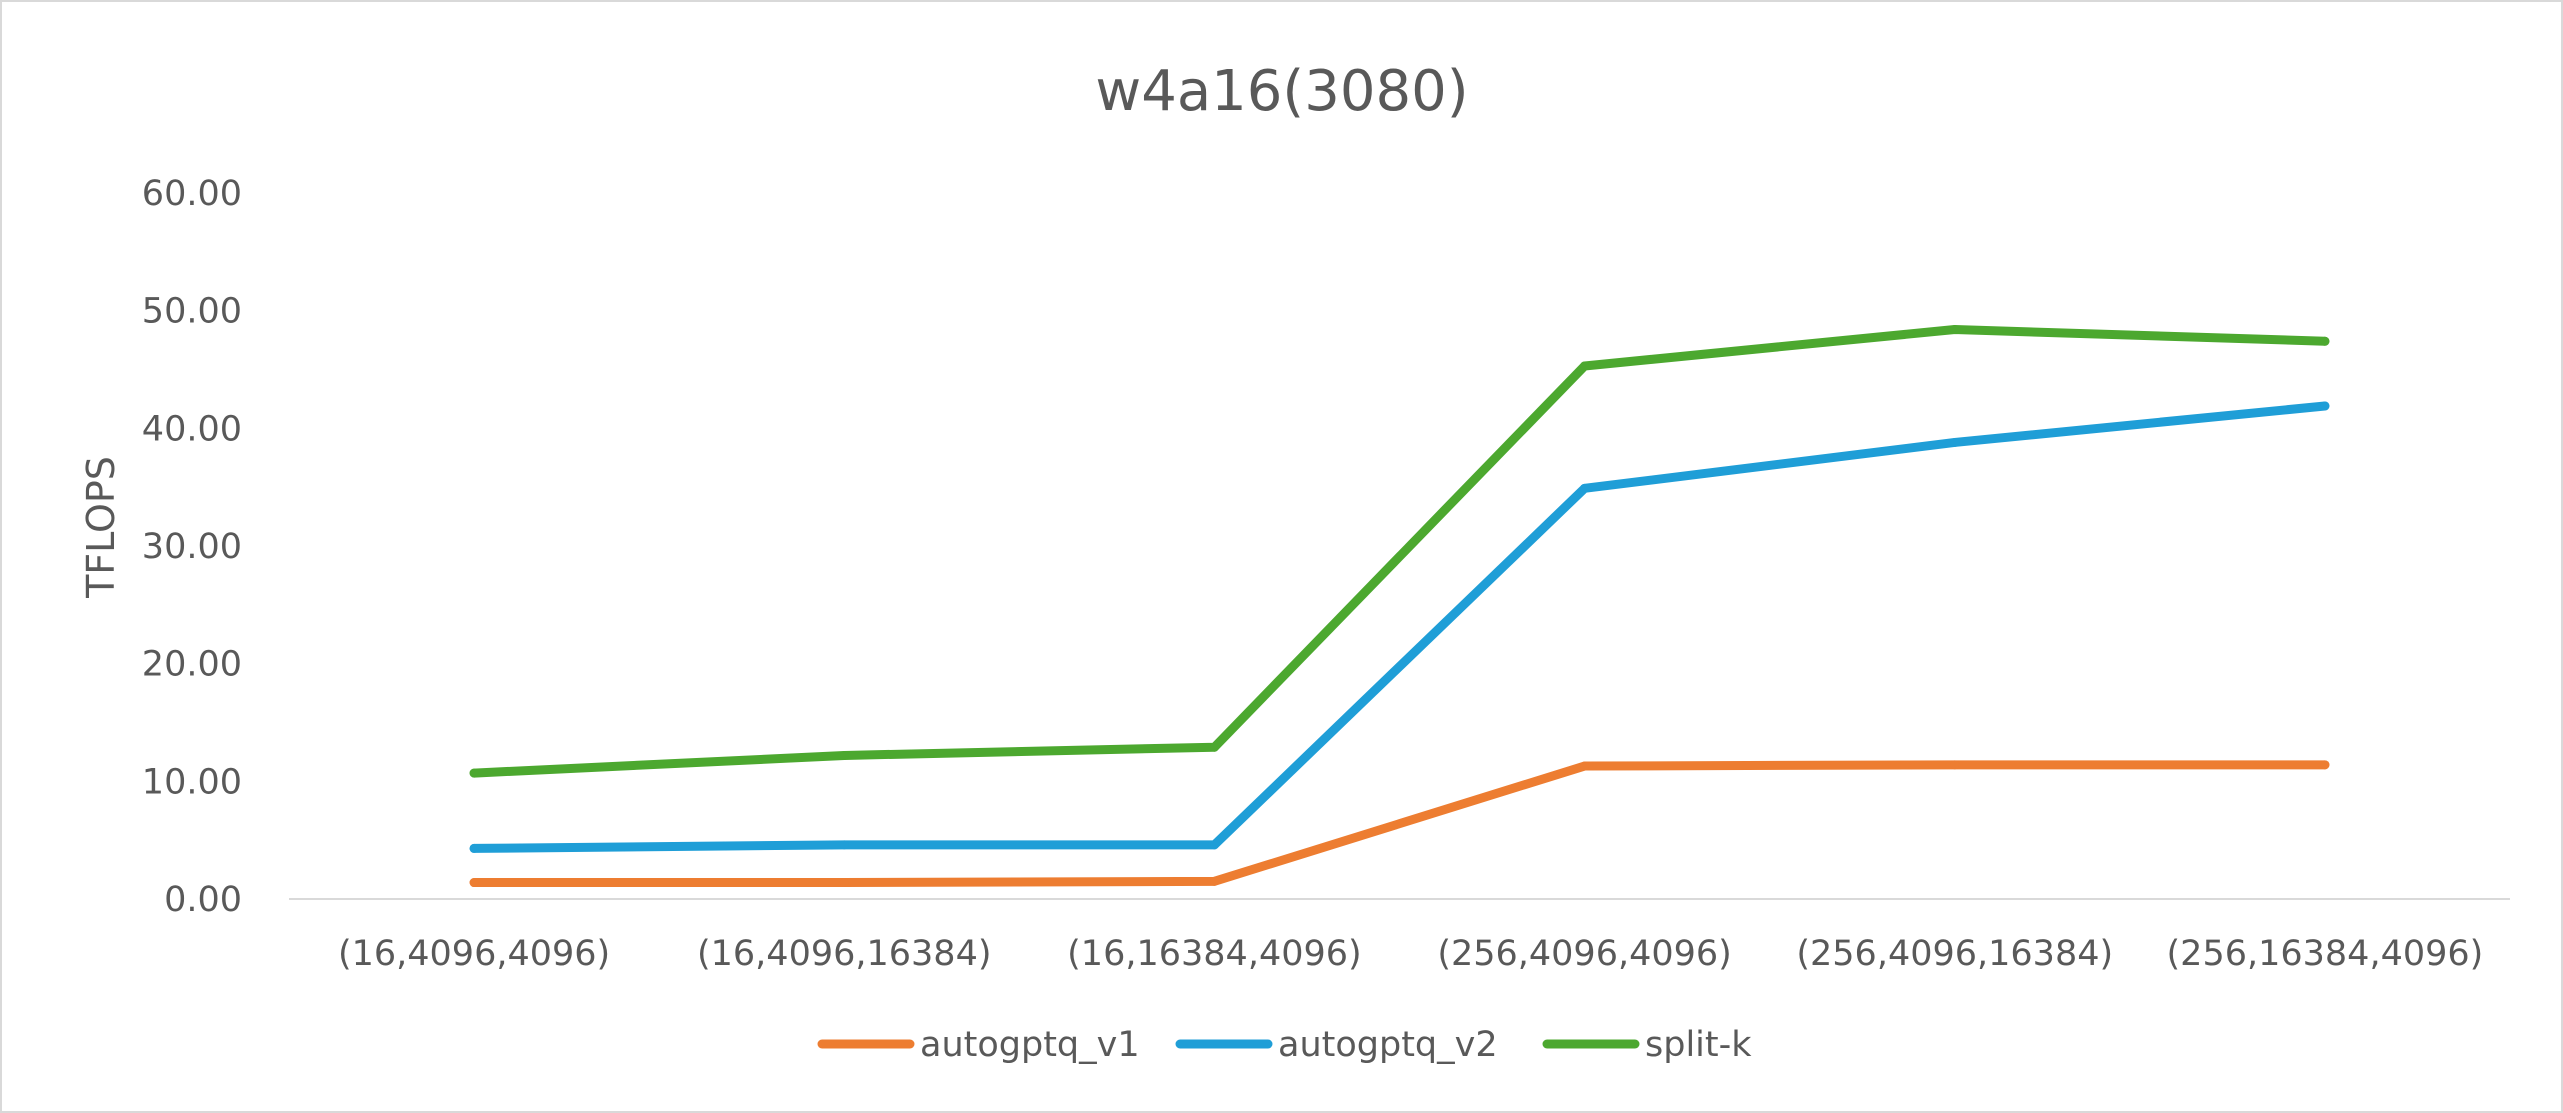 Image resolution: width=2563 pixels, height=1113 pixels. I want to click on legend: autogptq_v1 autogptq_v2 split-k, so click(1284, 1045).